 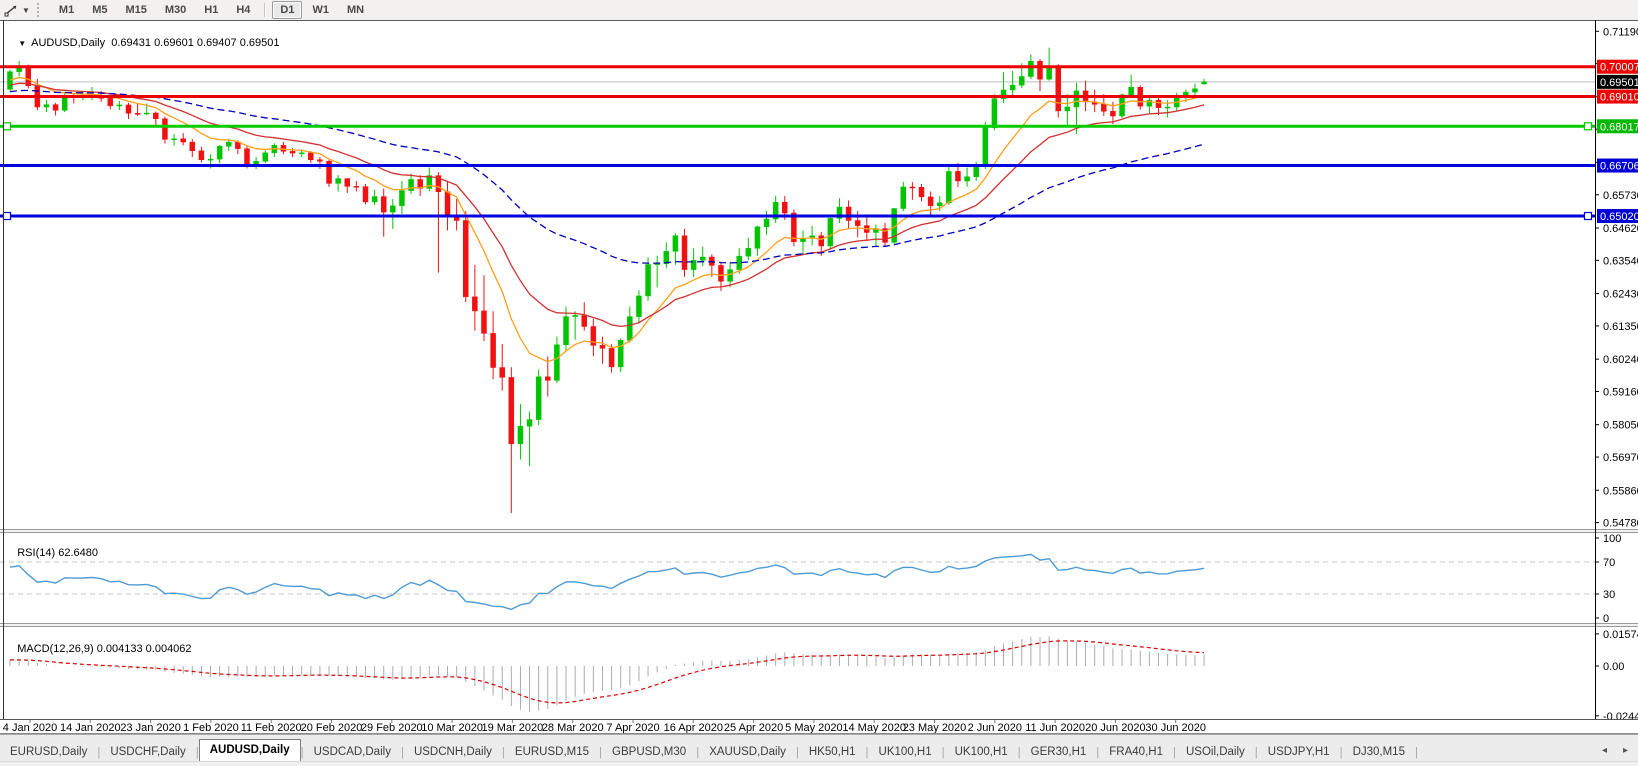 I want to click on timeframe-button-h4: H4, so click(x=243, y=10).